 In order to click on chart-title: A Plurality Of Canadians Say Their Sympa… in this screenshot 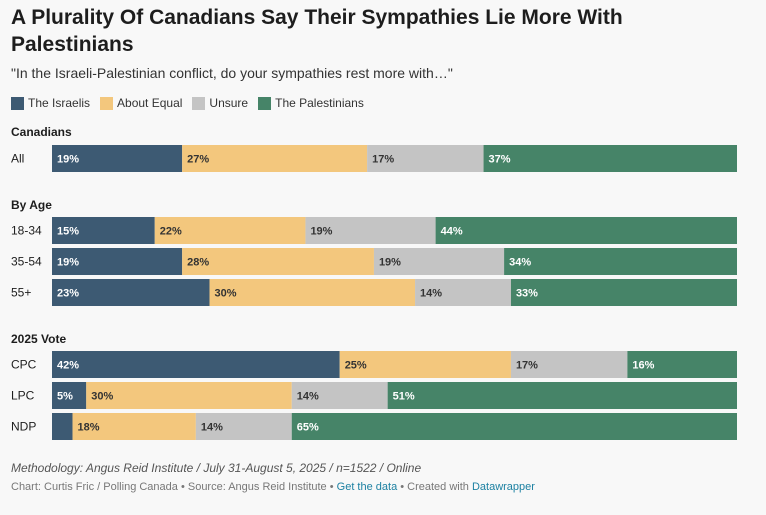, I will do `click(317, 31)`.